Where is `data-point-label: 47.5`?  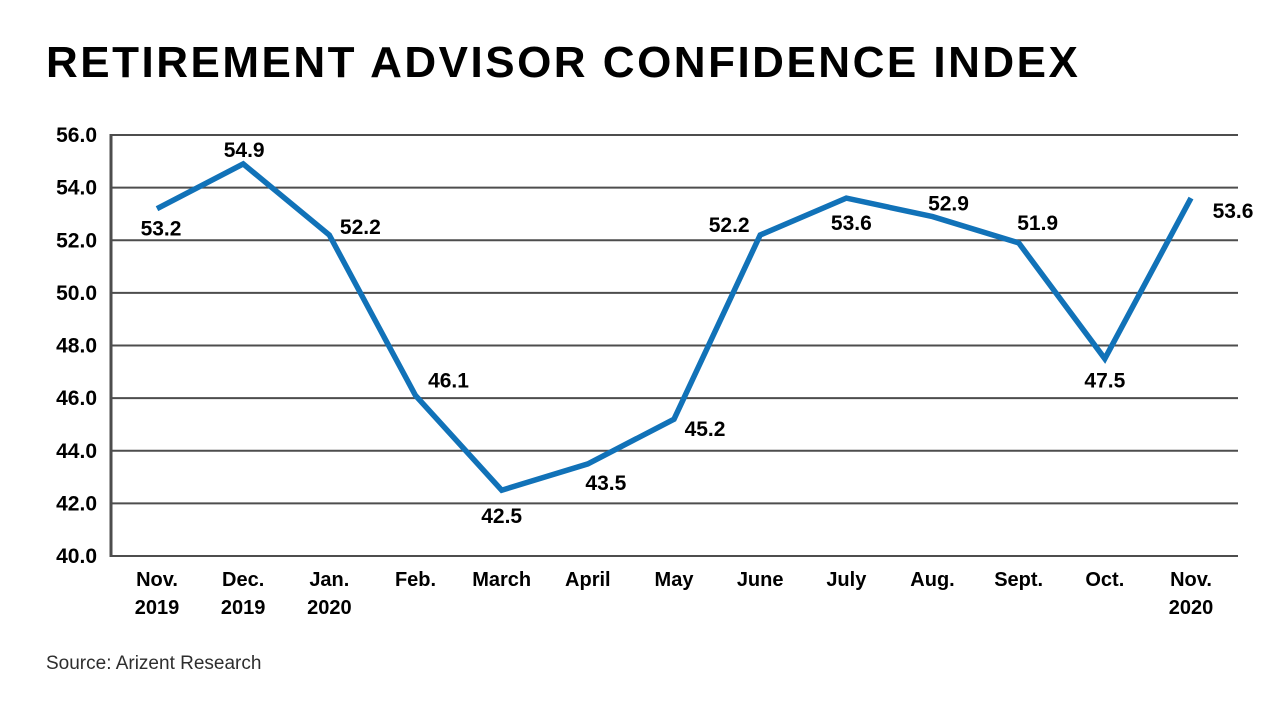
data-point-label: 47.5 is located at coordinates (1104, 381).